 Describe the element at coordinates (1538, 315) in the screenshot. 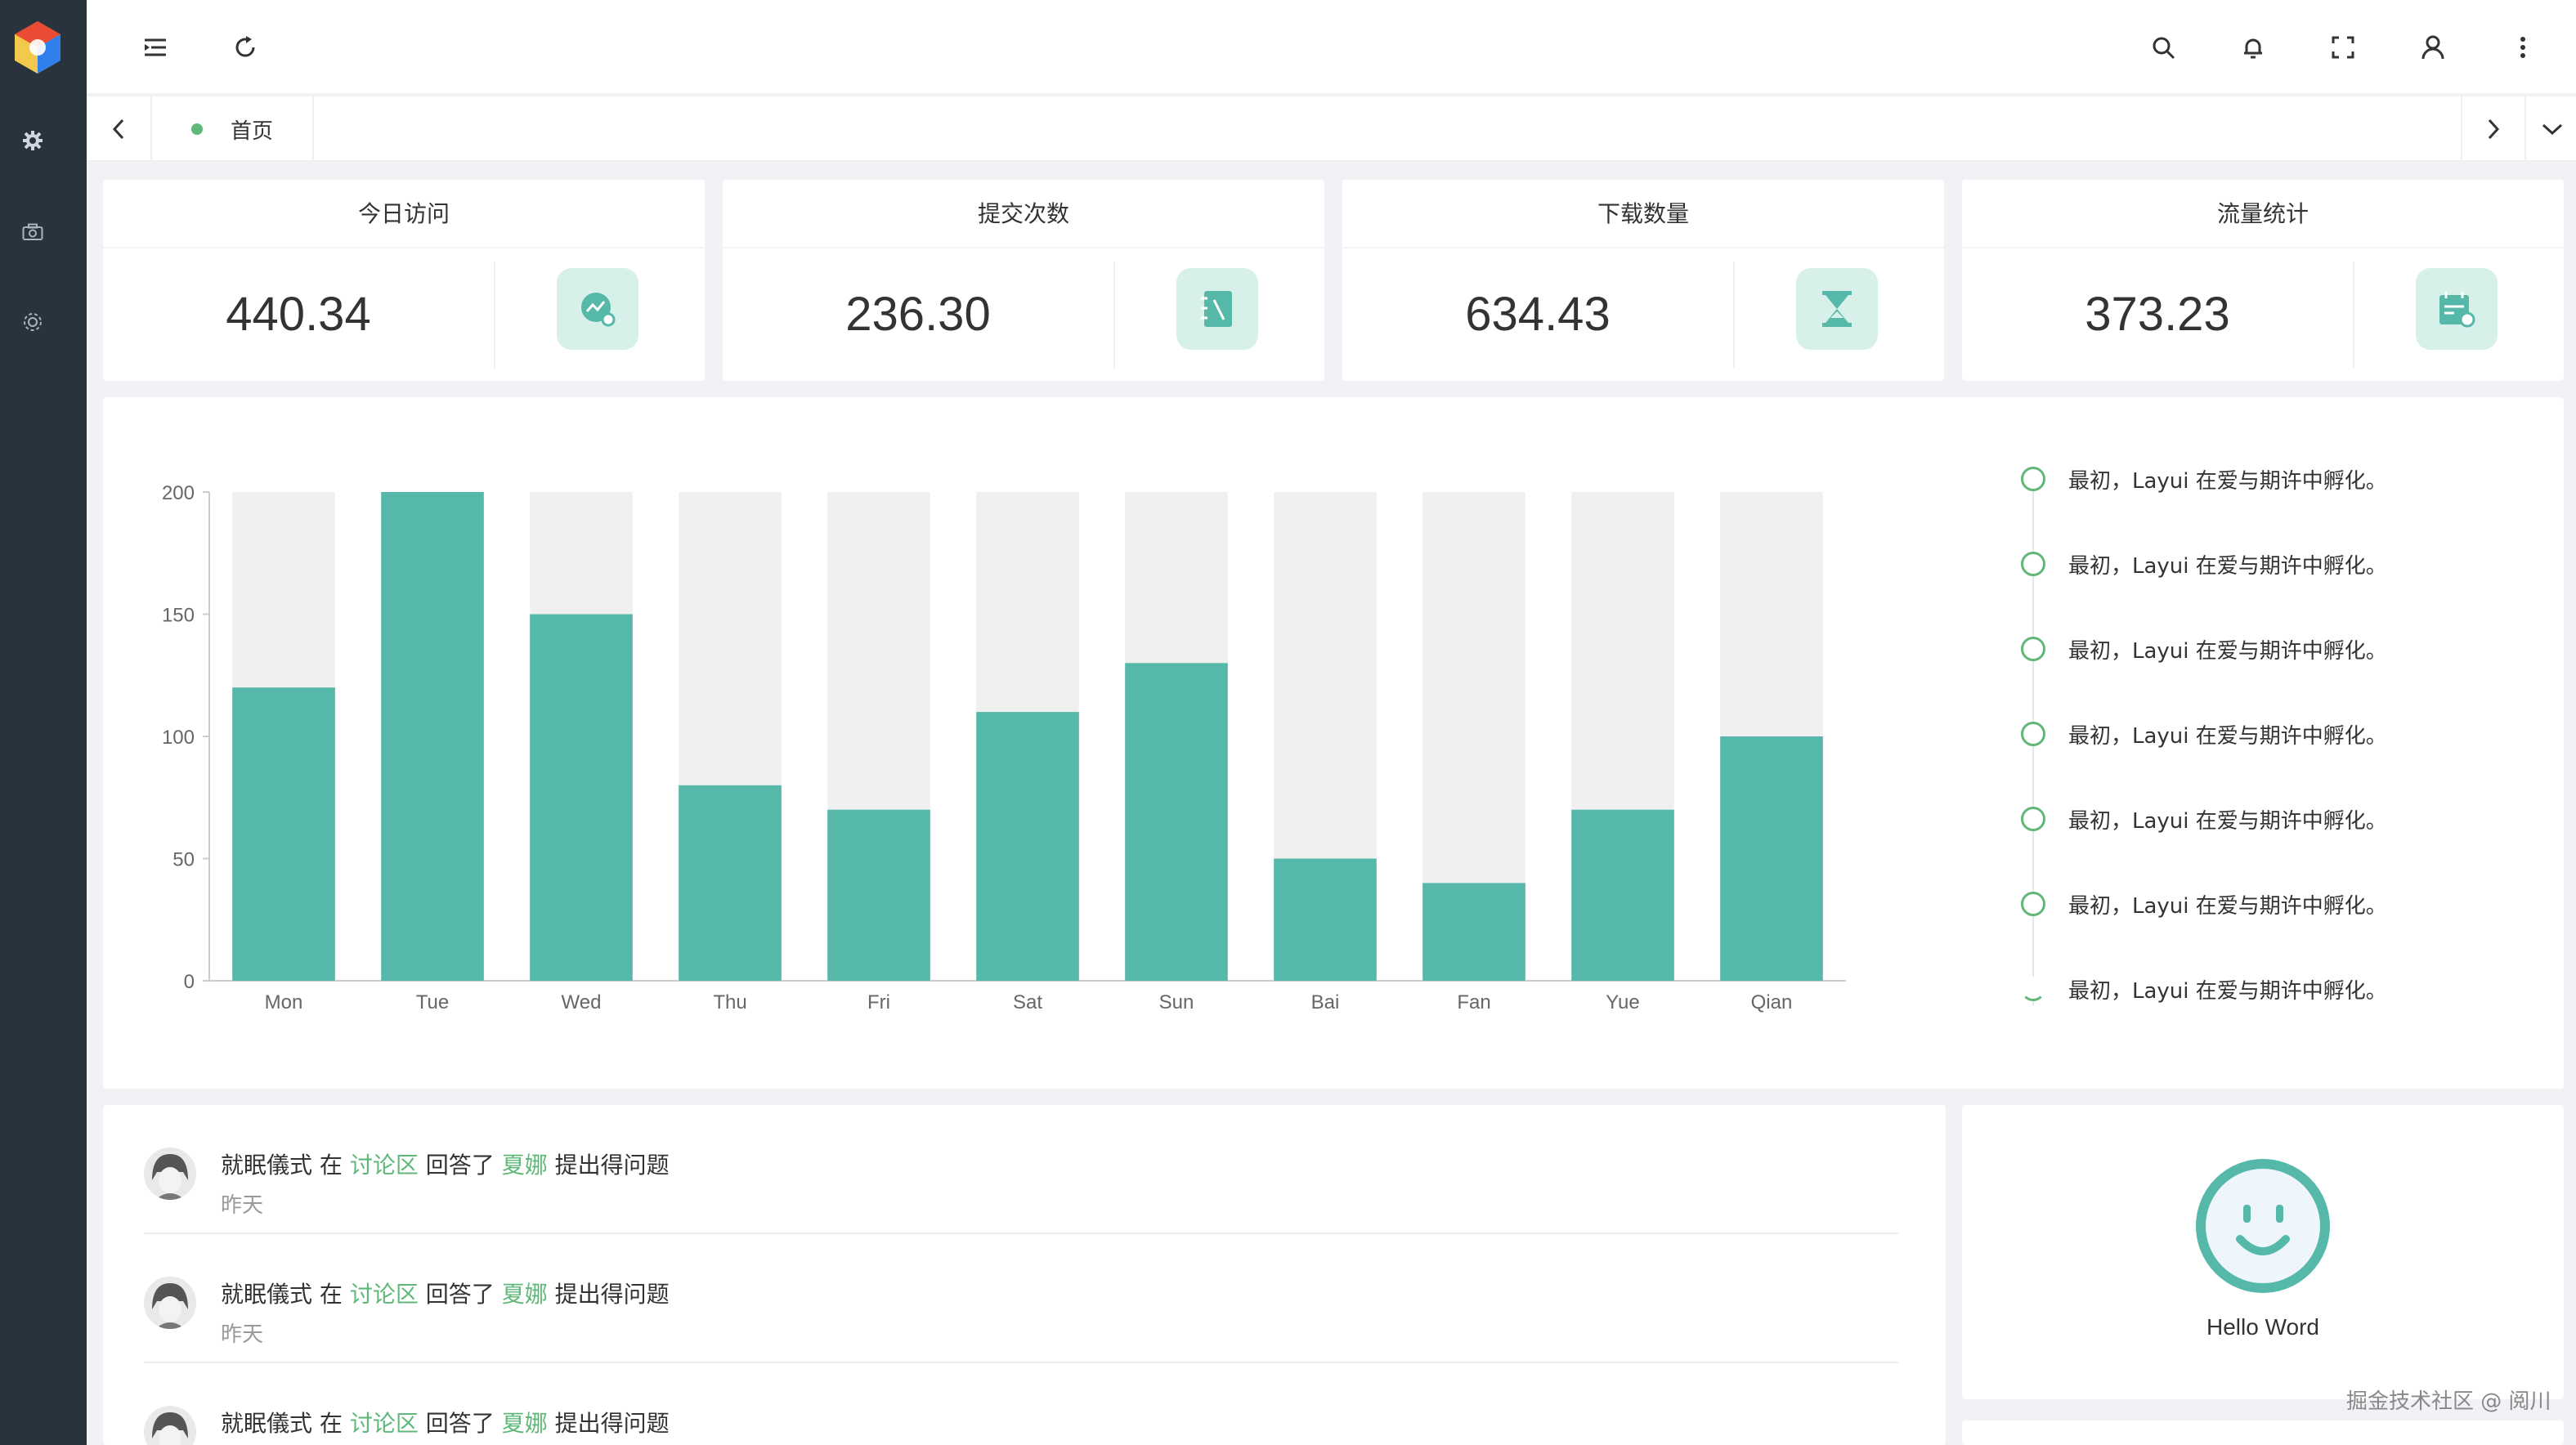

I see `stat-value: 634.43` at that location.